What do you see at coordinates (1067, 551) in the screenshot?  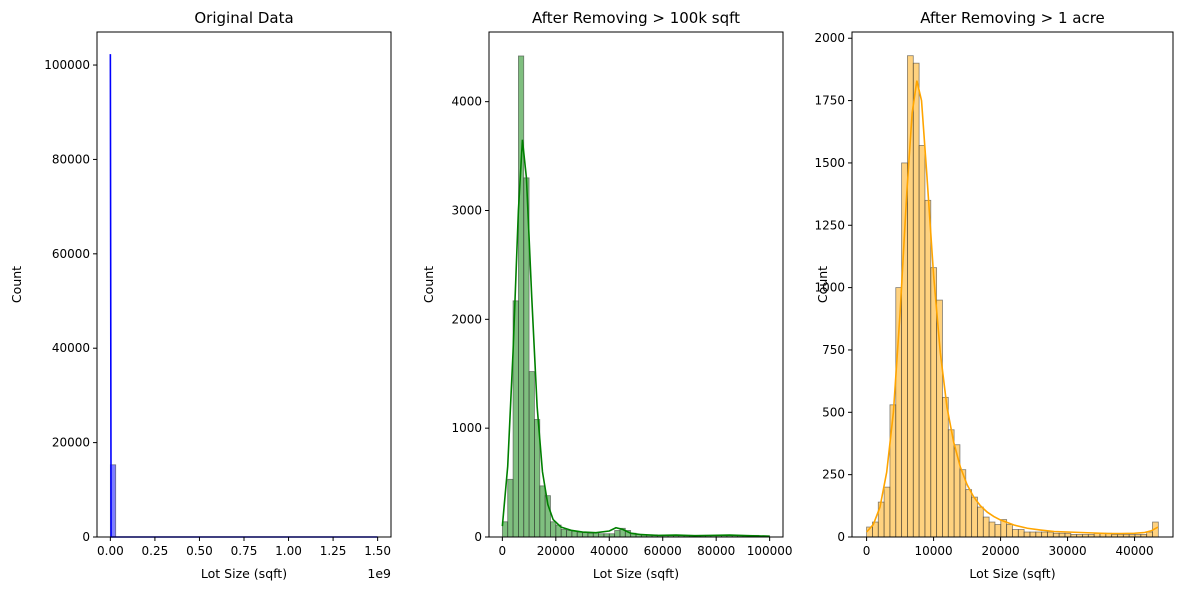 I see `x-tick-label: 30000` at bounding box center [1067, 551].